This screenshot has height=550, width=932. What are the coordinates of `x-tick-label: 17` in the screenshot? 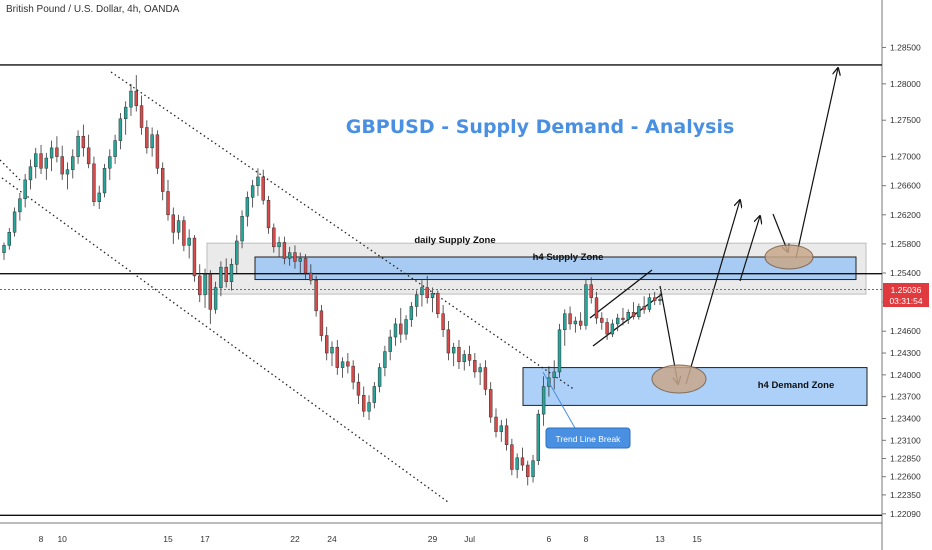 It's located at (205, 539).